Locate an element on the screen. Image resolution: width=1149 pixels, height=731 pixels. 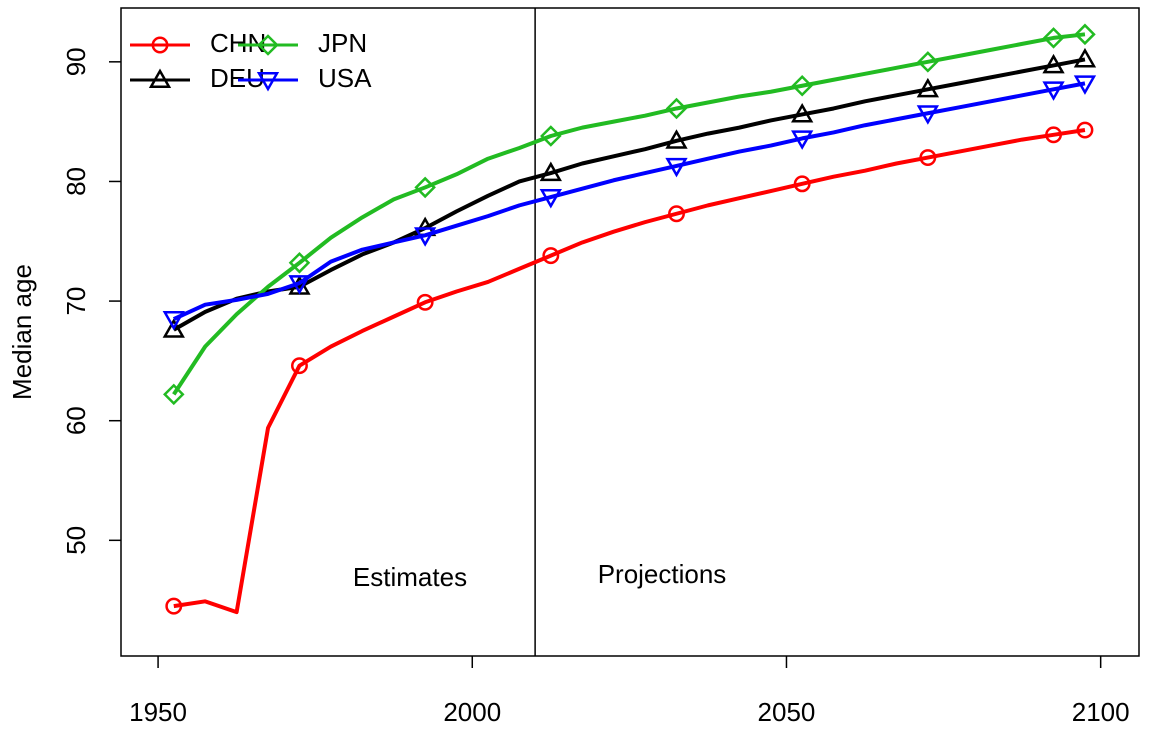
annotation: Estimates is located at coordinates (410, 577).